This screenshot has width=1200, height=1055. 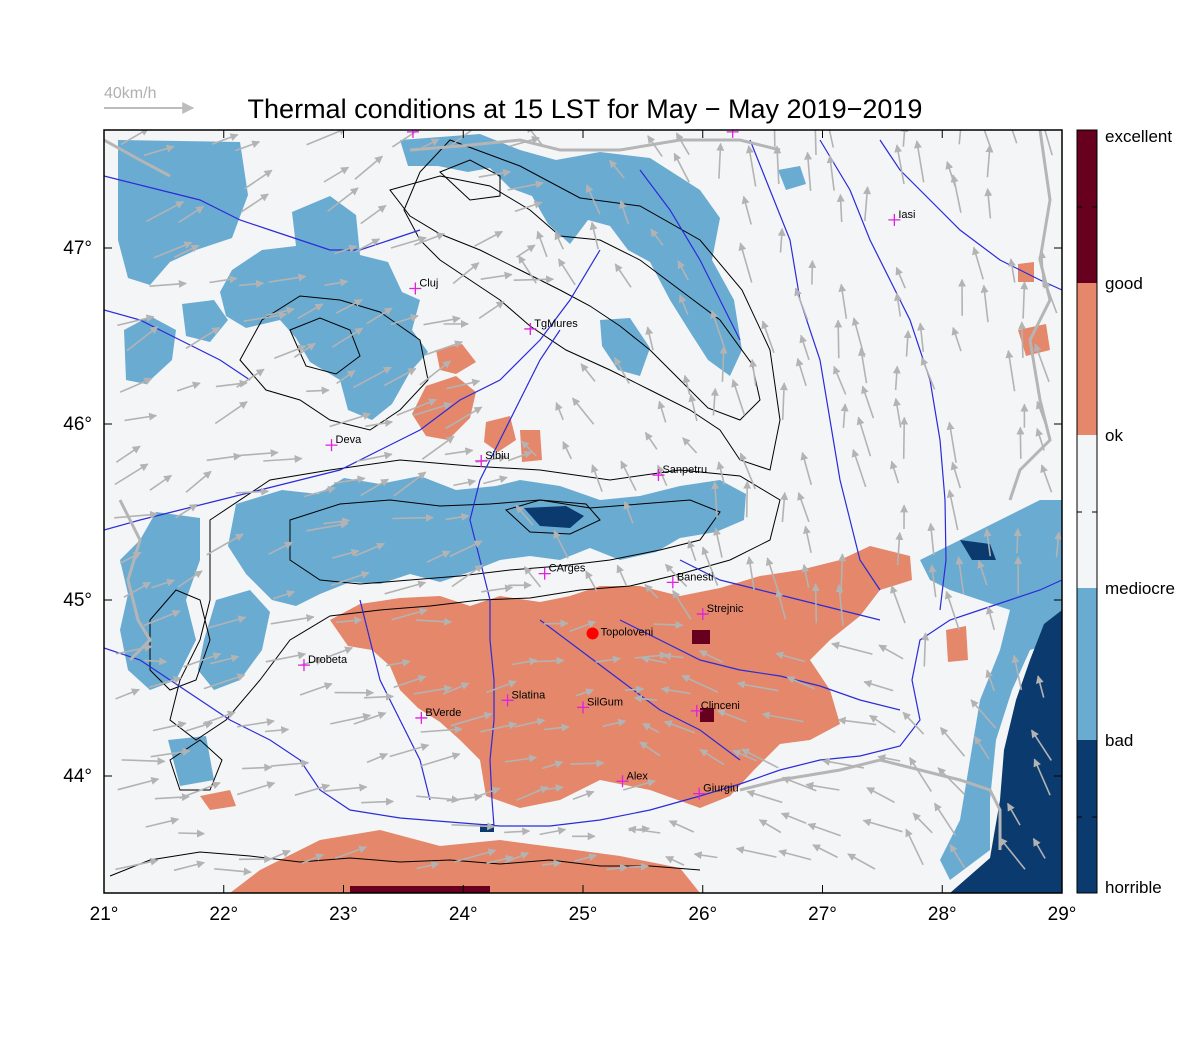 What do you see at coordinates (1140, 588) in the screenshot?
I see `colorbar-label-mediocre: mediocre` at bounding box center [1140, 588].